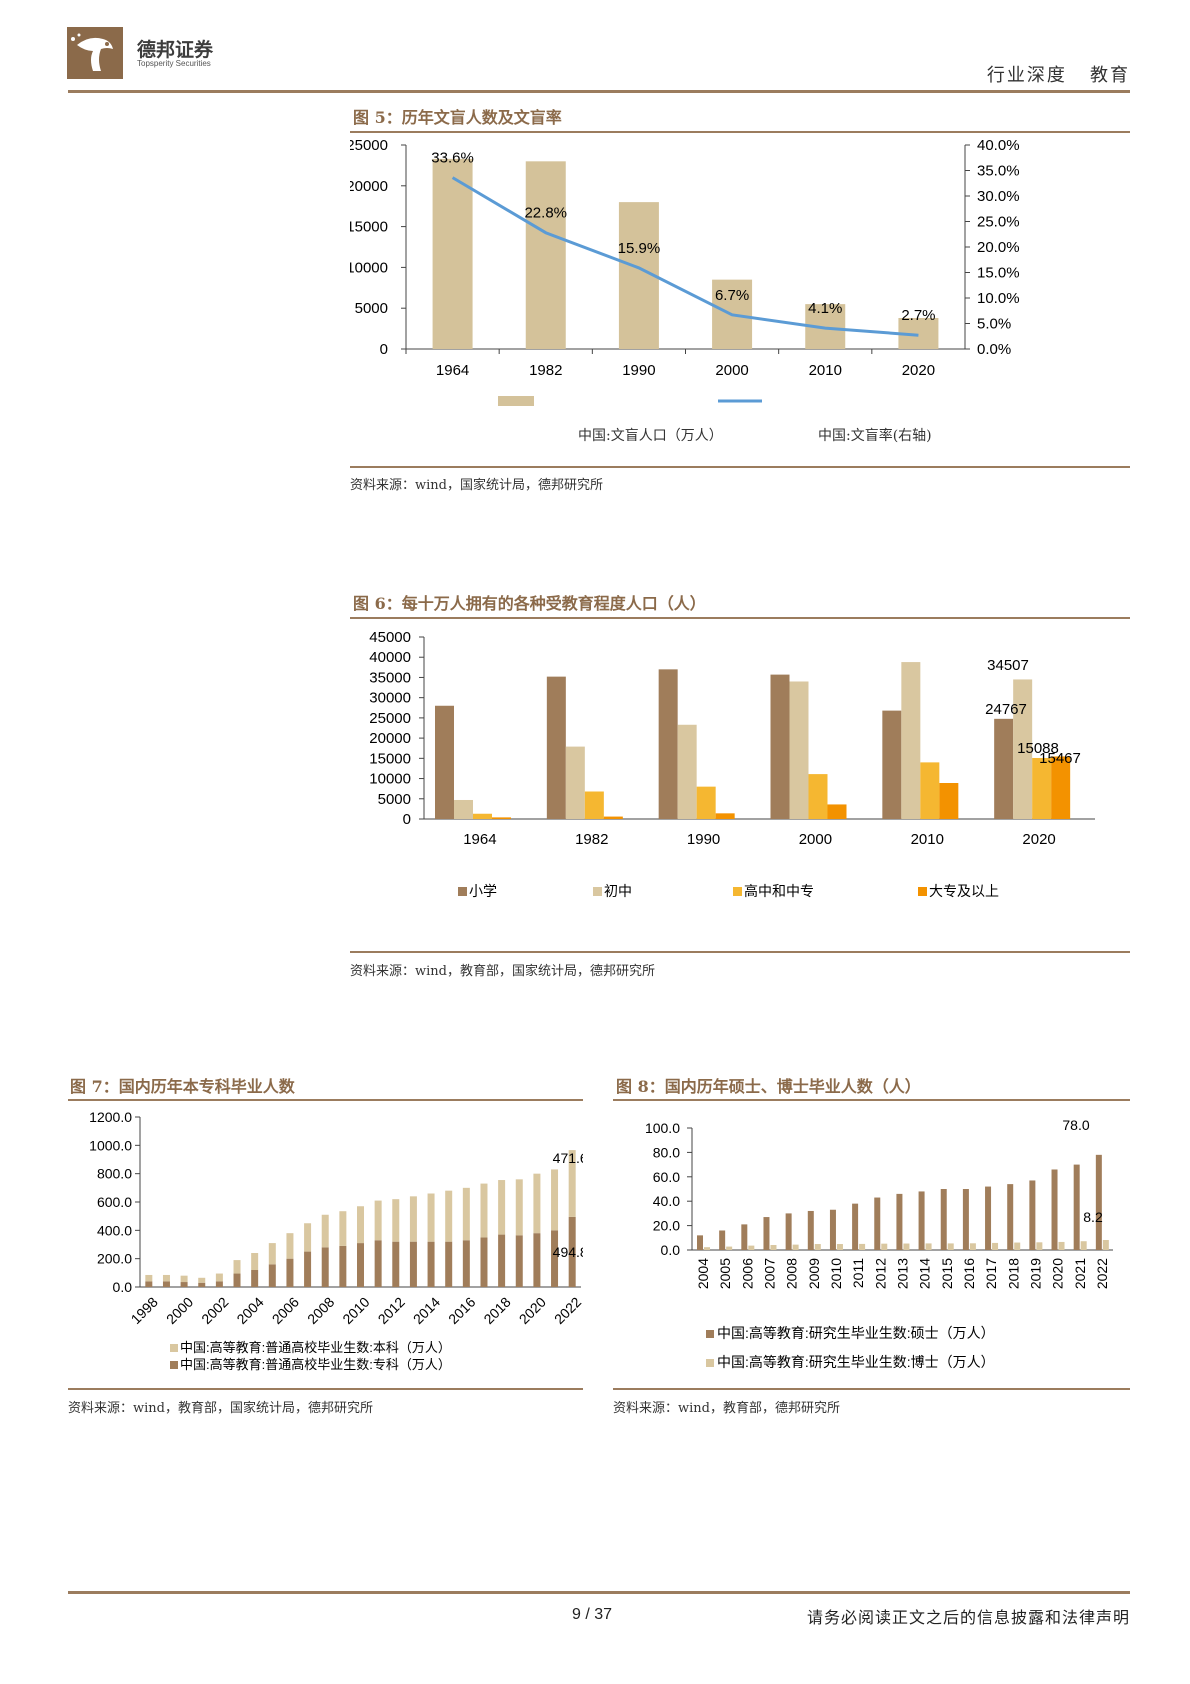  Describe the element at coordinates (390, 738) in the screenshot. I see `fig6-y-tick-label: 20000` at that location.